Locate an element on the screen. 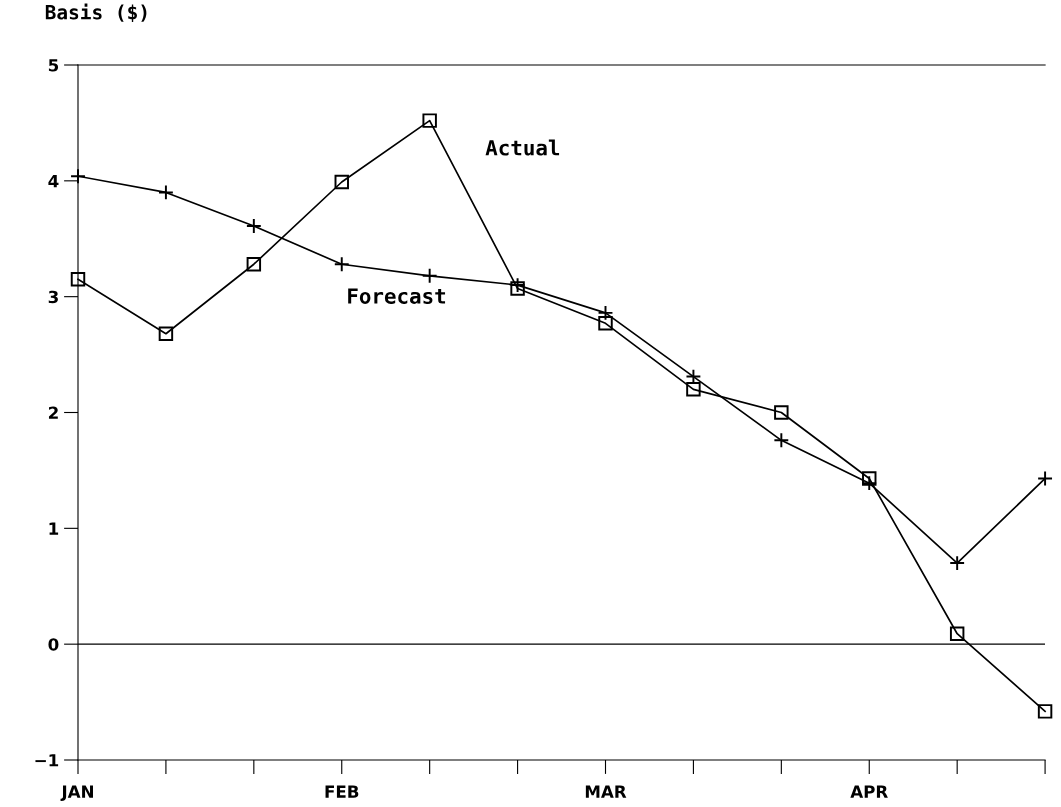 Image resolution: width=1061 pixels, height=807 pixels. x-tick-label: APR is located at coordinates (869, 791).